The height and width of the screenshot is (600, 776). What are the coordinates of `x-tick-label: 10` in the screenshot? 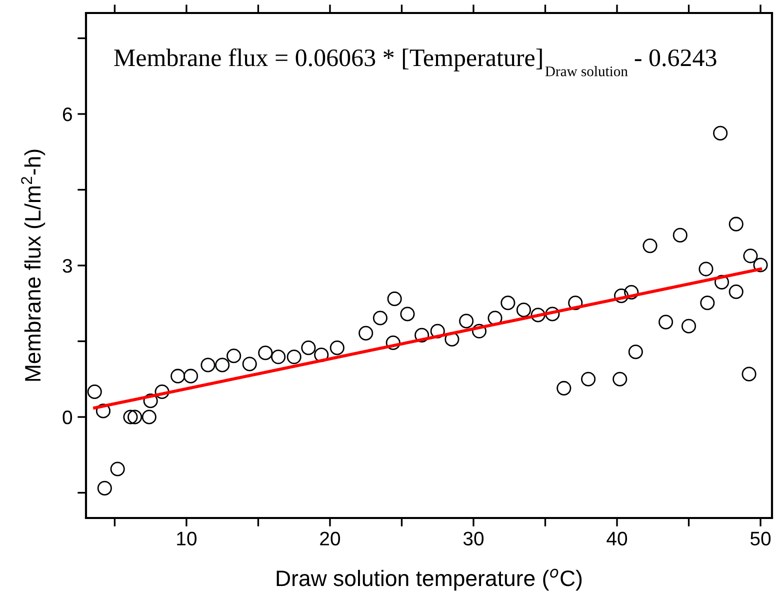 It's located at (187, 539).